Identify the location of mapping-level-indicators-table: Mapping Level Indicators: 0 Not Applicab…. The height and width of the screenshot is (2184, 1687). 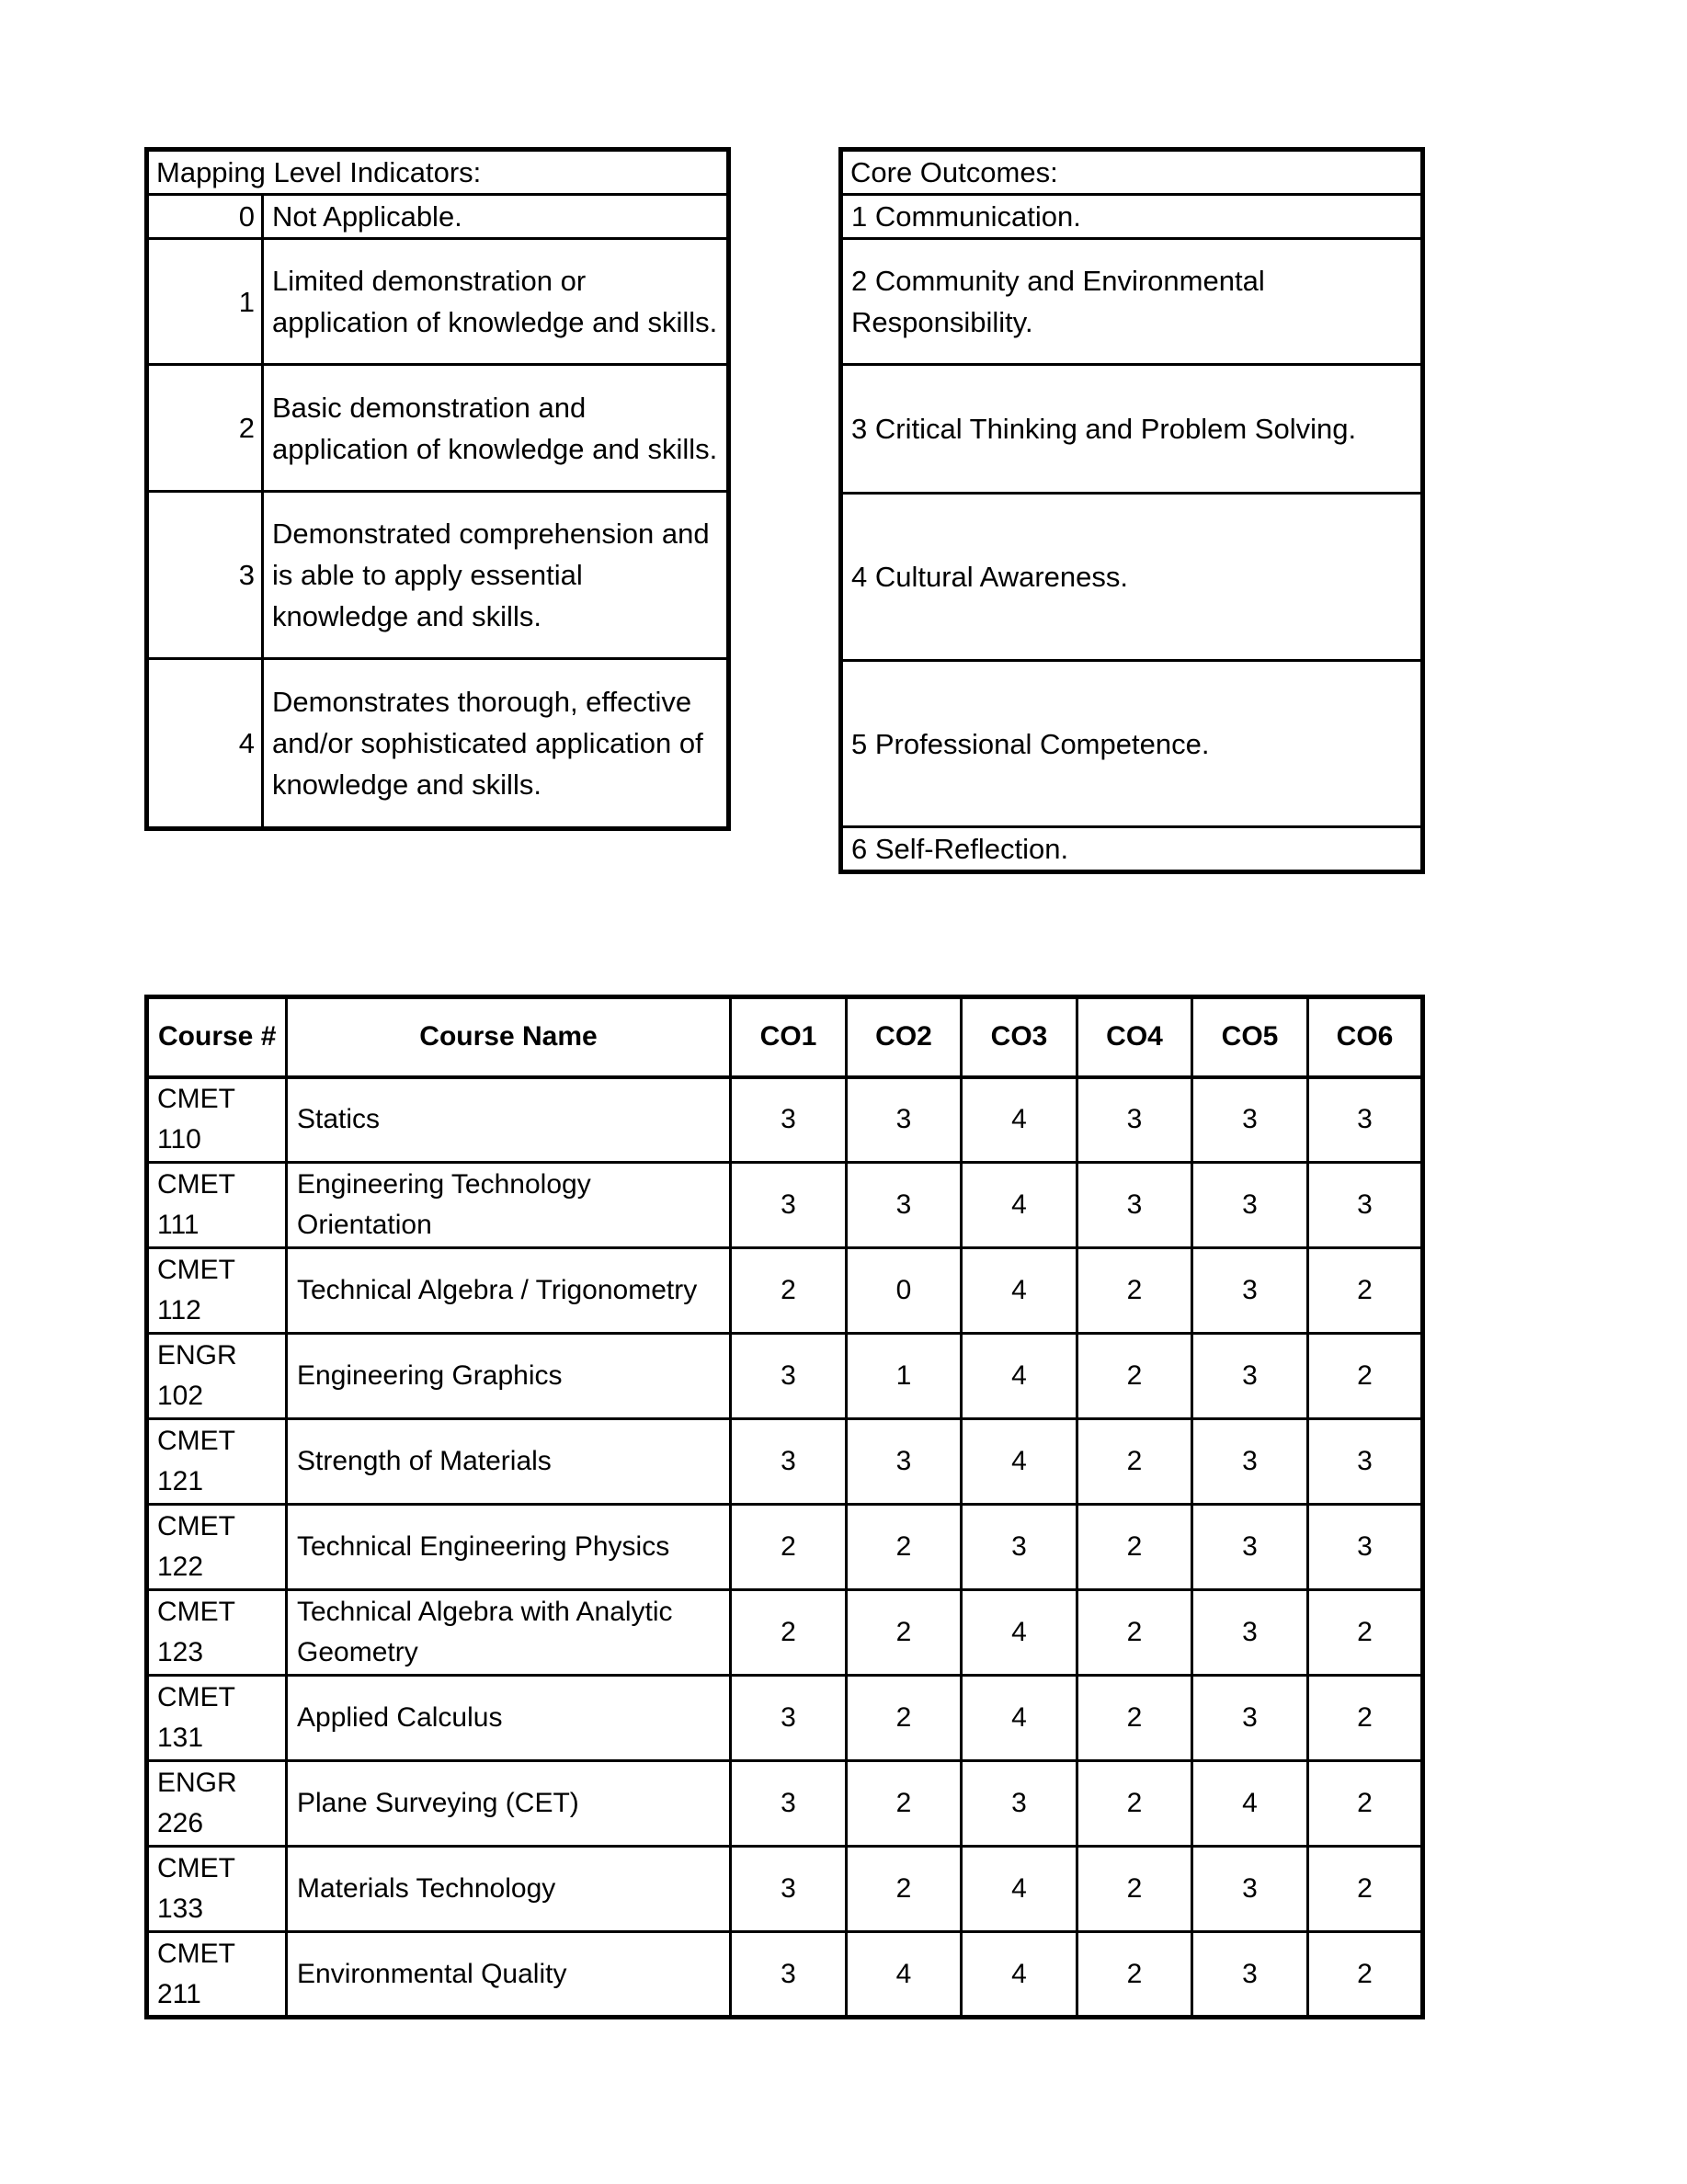
(438, 489).